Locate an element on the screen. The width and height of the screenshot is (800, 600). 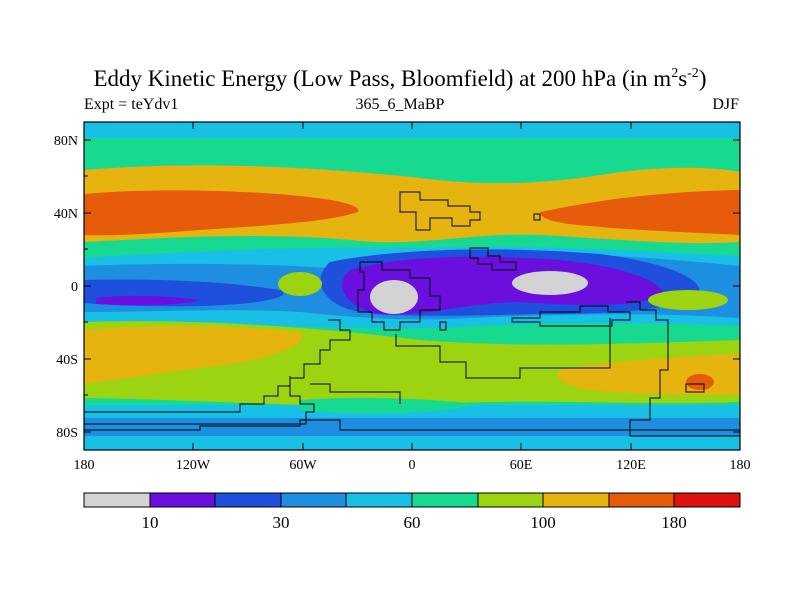
lon-label-180-east: 180 is located at coordinates (740, 465).